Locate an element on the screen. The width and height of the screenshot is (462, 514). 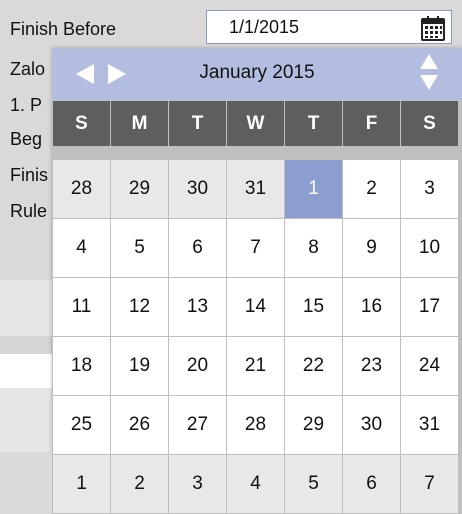
chevron-right-icon is located at coordinates (117, 74).